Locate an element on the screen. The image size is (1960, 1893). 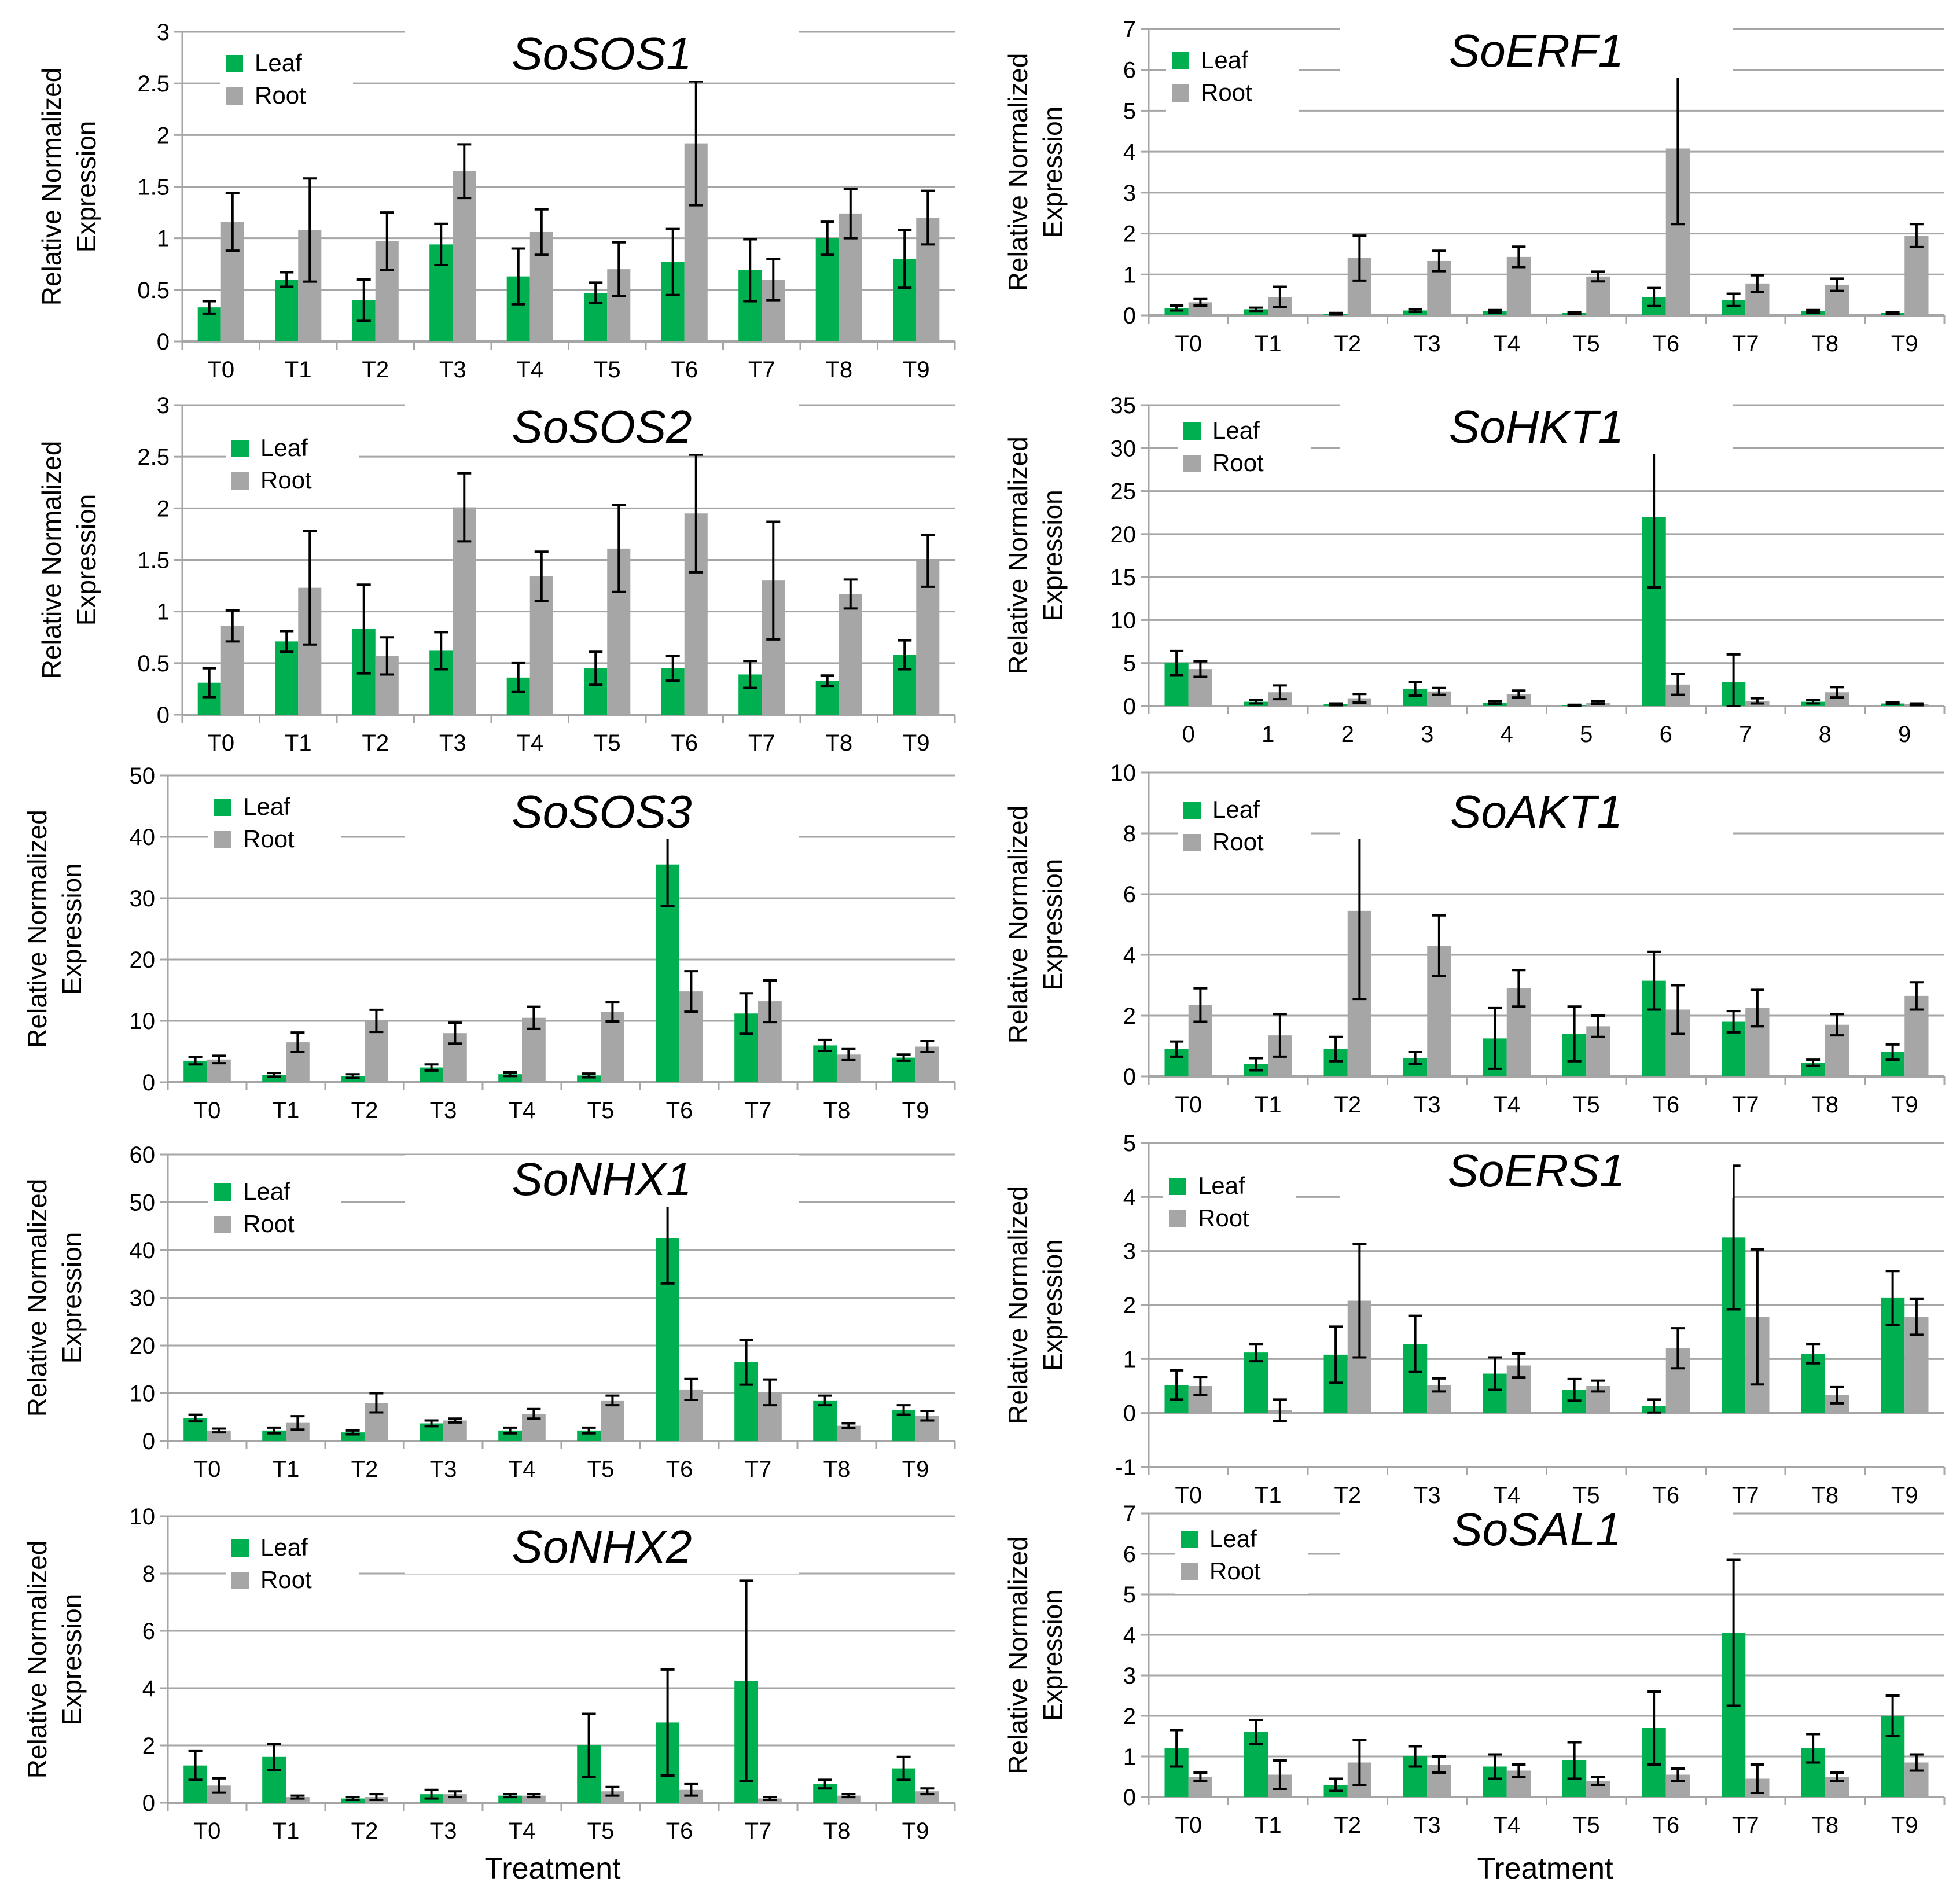
x-tick-label: 4 is located at coordinates (1507, 734).